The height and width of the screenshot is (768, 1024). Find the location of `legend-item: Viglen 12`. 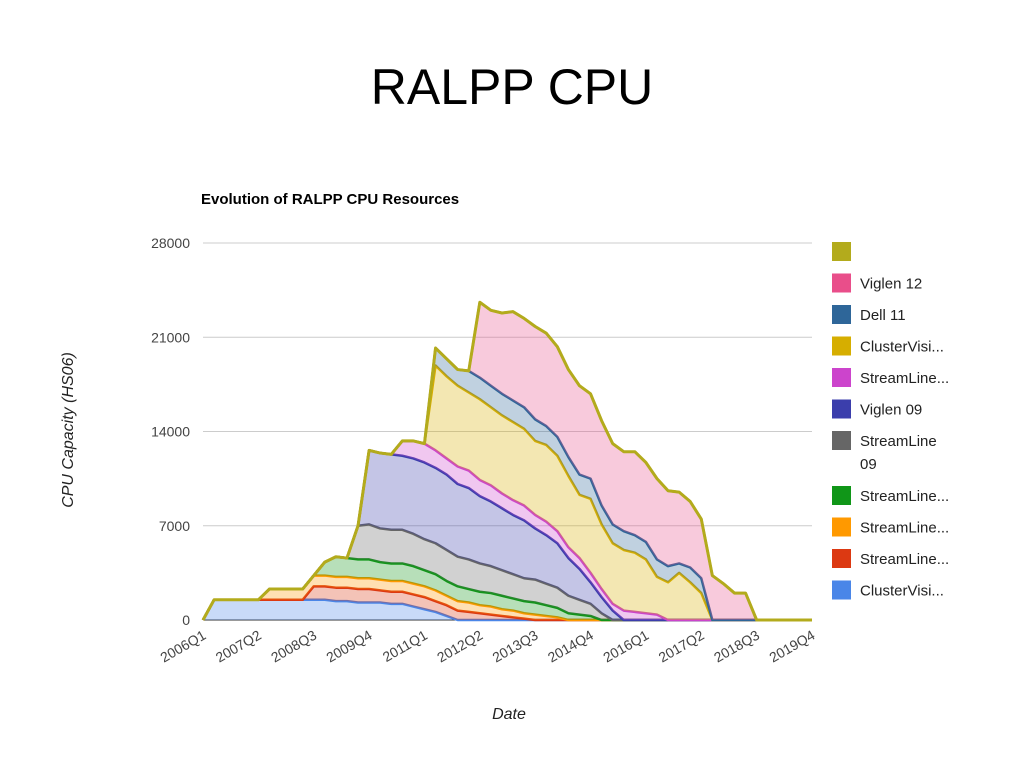

legend-item: Viglen 12 is located at coordinates (877, 283).